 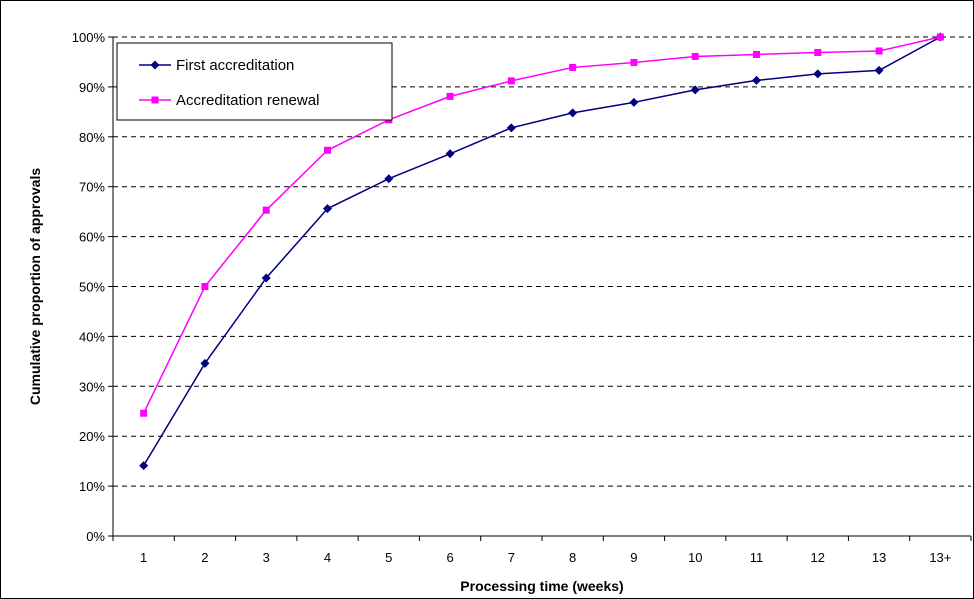 What do you see at coordinates (92, 287) in the screenshot?
I see `y-tick-label: 50%` at bounding box center [92, 287].